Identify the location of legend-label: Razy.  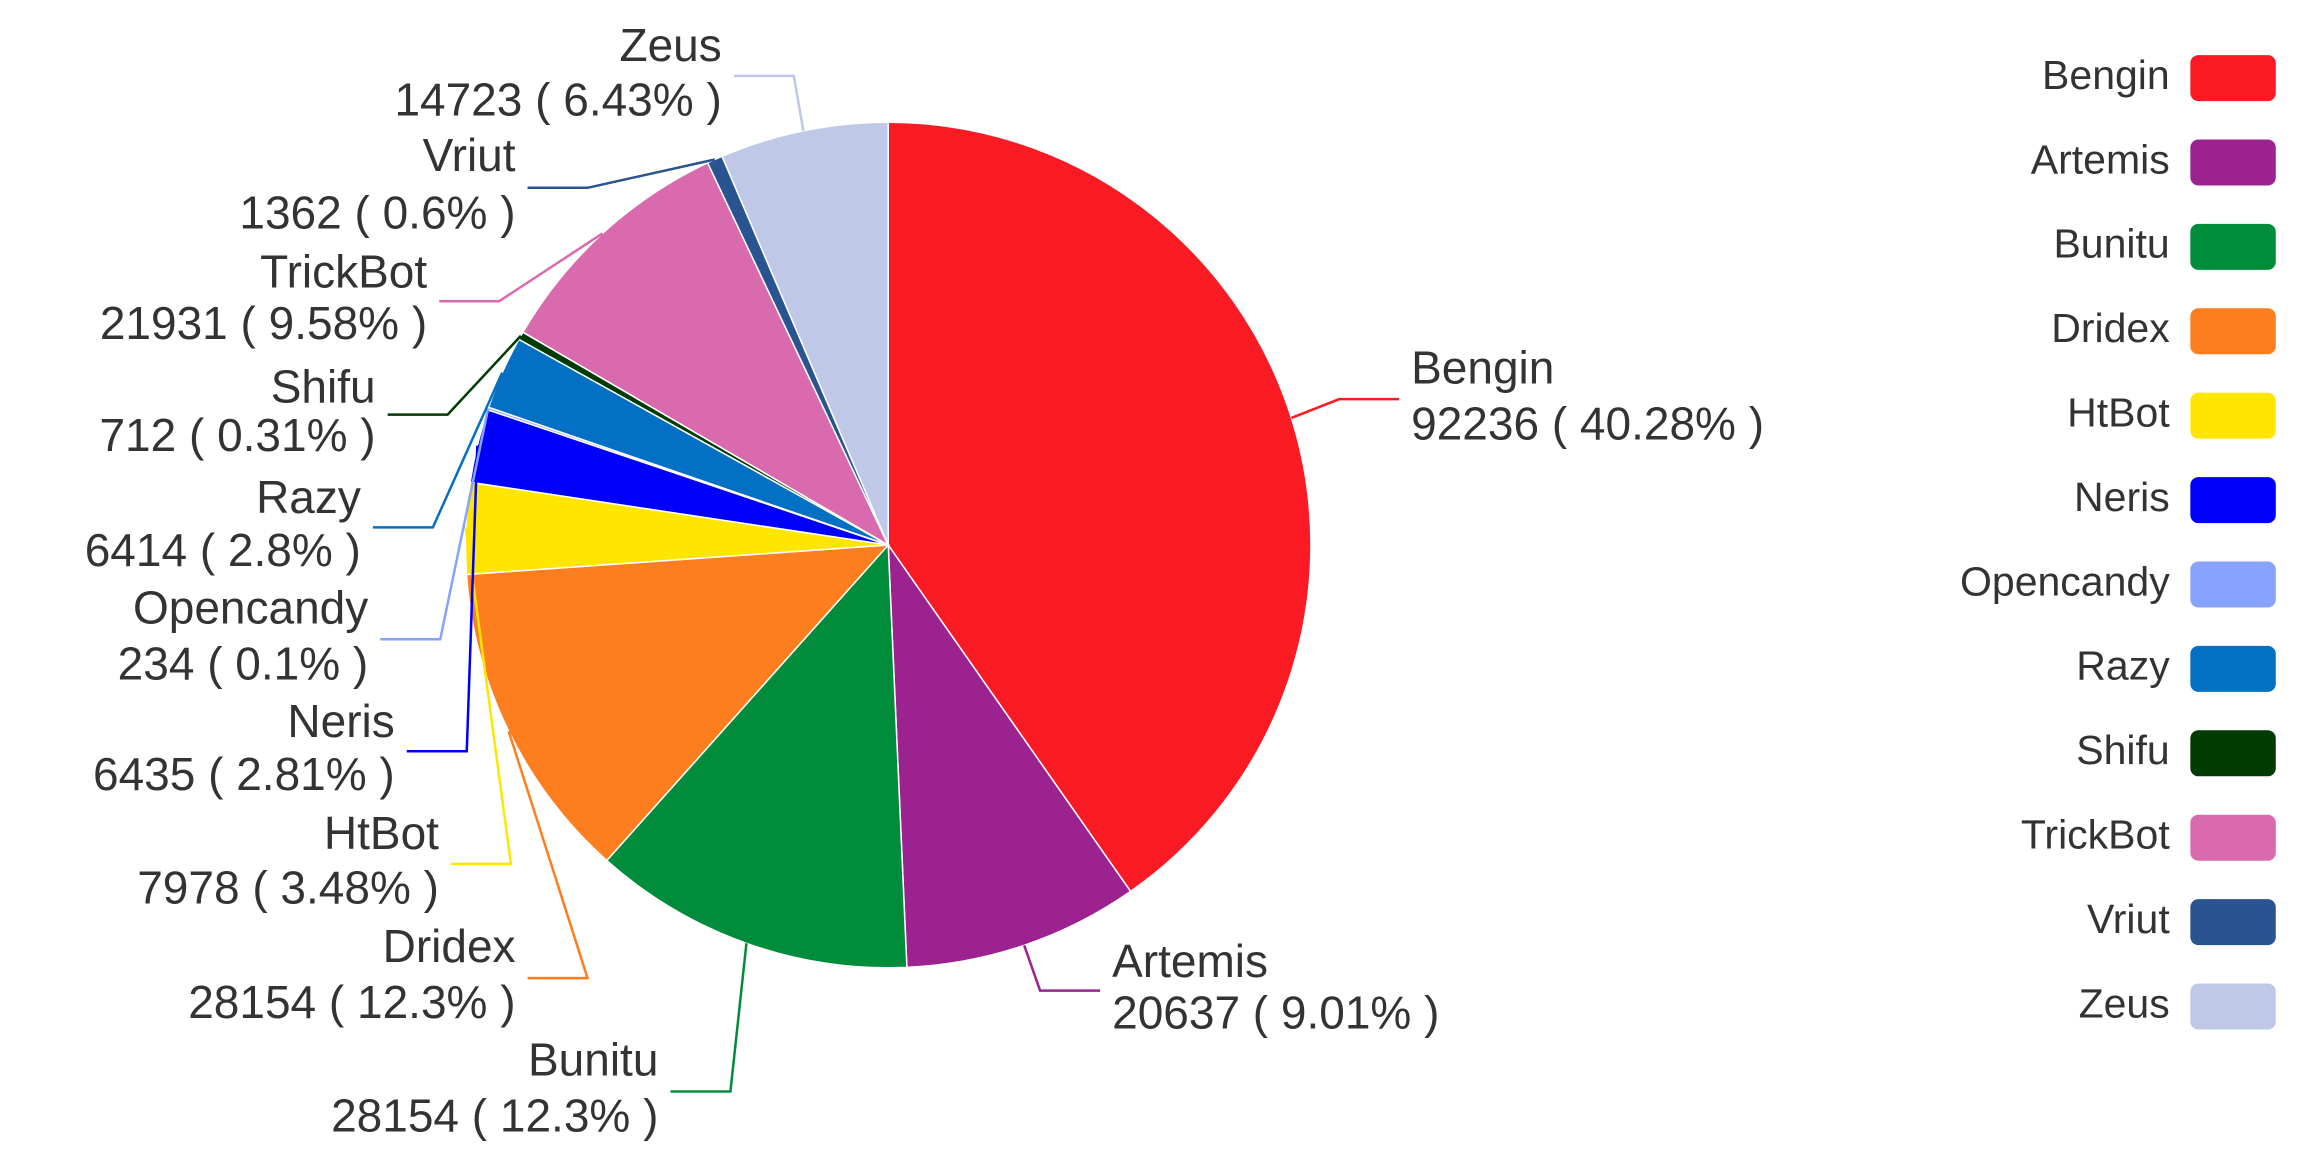
(2123, 666).